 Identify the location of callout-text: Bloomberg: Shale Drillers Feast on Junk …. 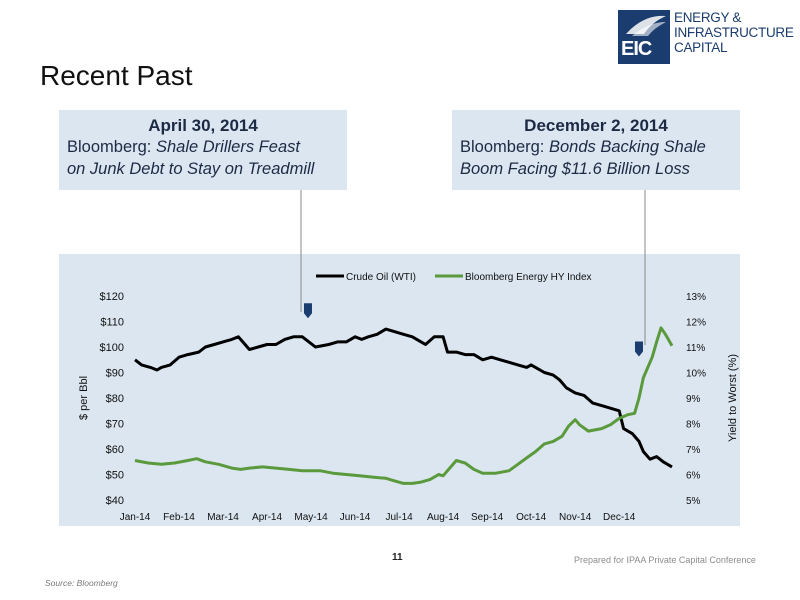
(203, 158).